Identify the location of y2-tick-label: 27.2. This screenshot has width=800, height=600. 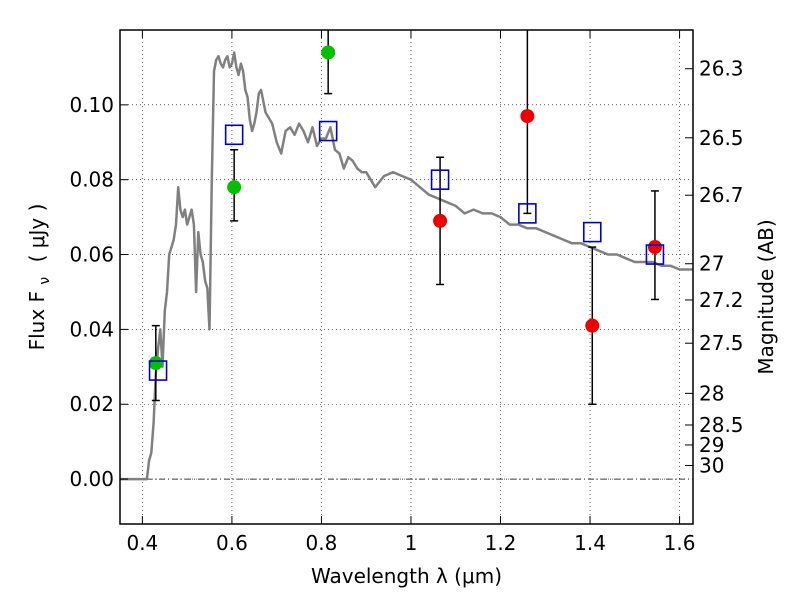
(721, 300).